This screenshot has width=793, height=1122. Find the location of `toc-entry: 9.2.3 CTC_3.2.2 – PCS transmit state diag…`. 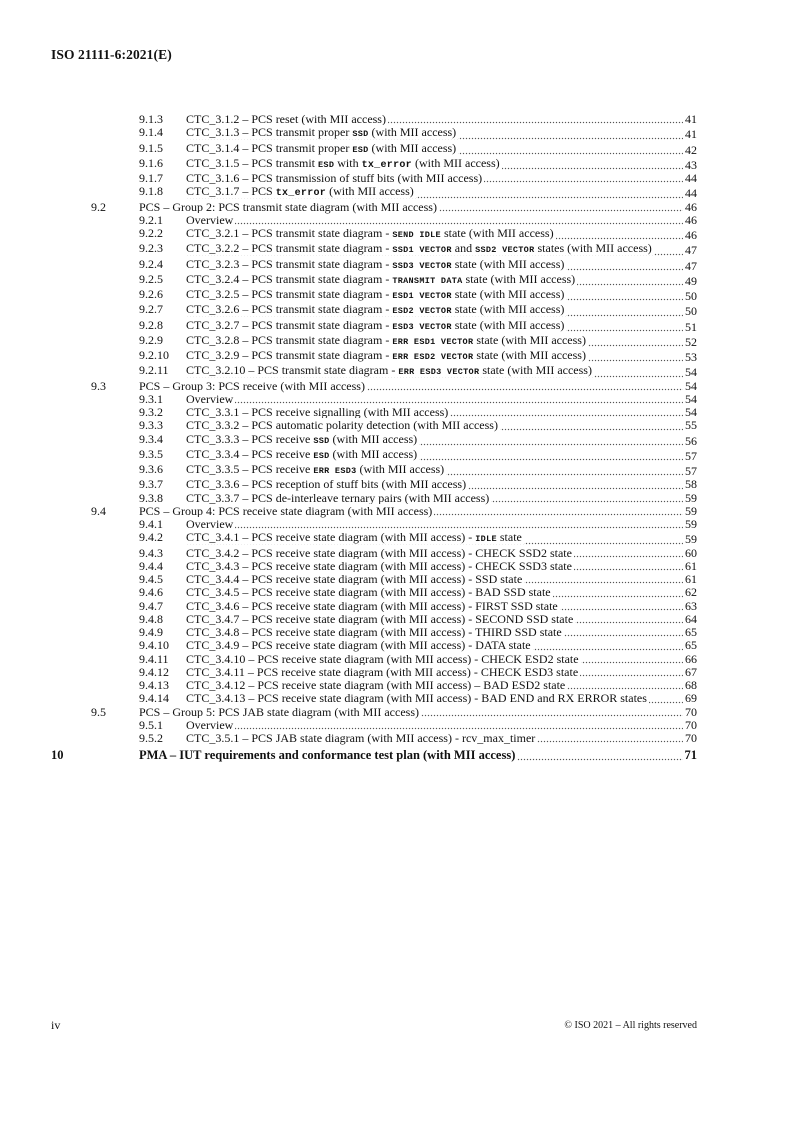

toc-entry: 9.2.3 CTC_3.2.2 – PCS transmit state diag… is located at coordinates (374, 249).